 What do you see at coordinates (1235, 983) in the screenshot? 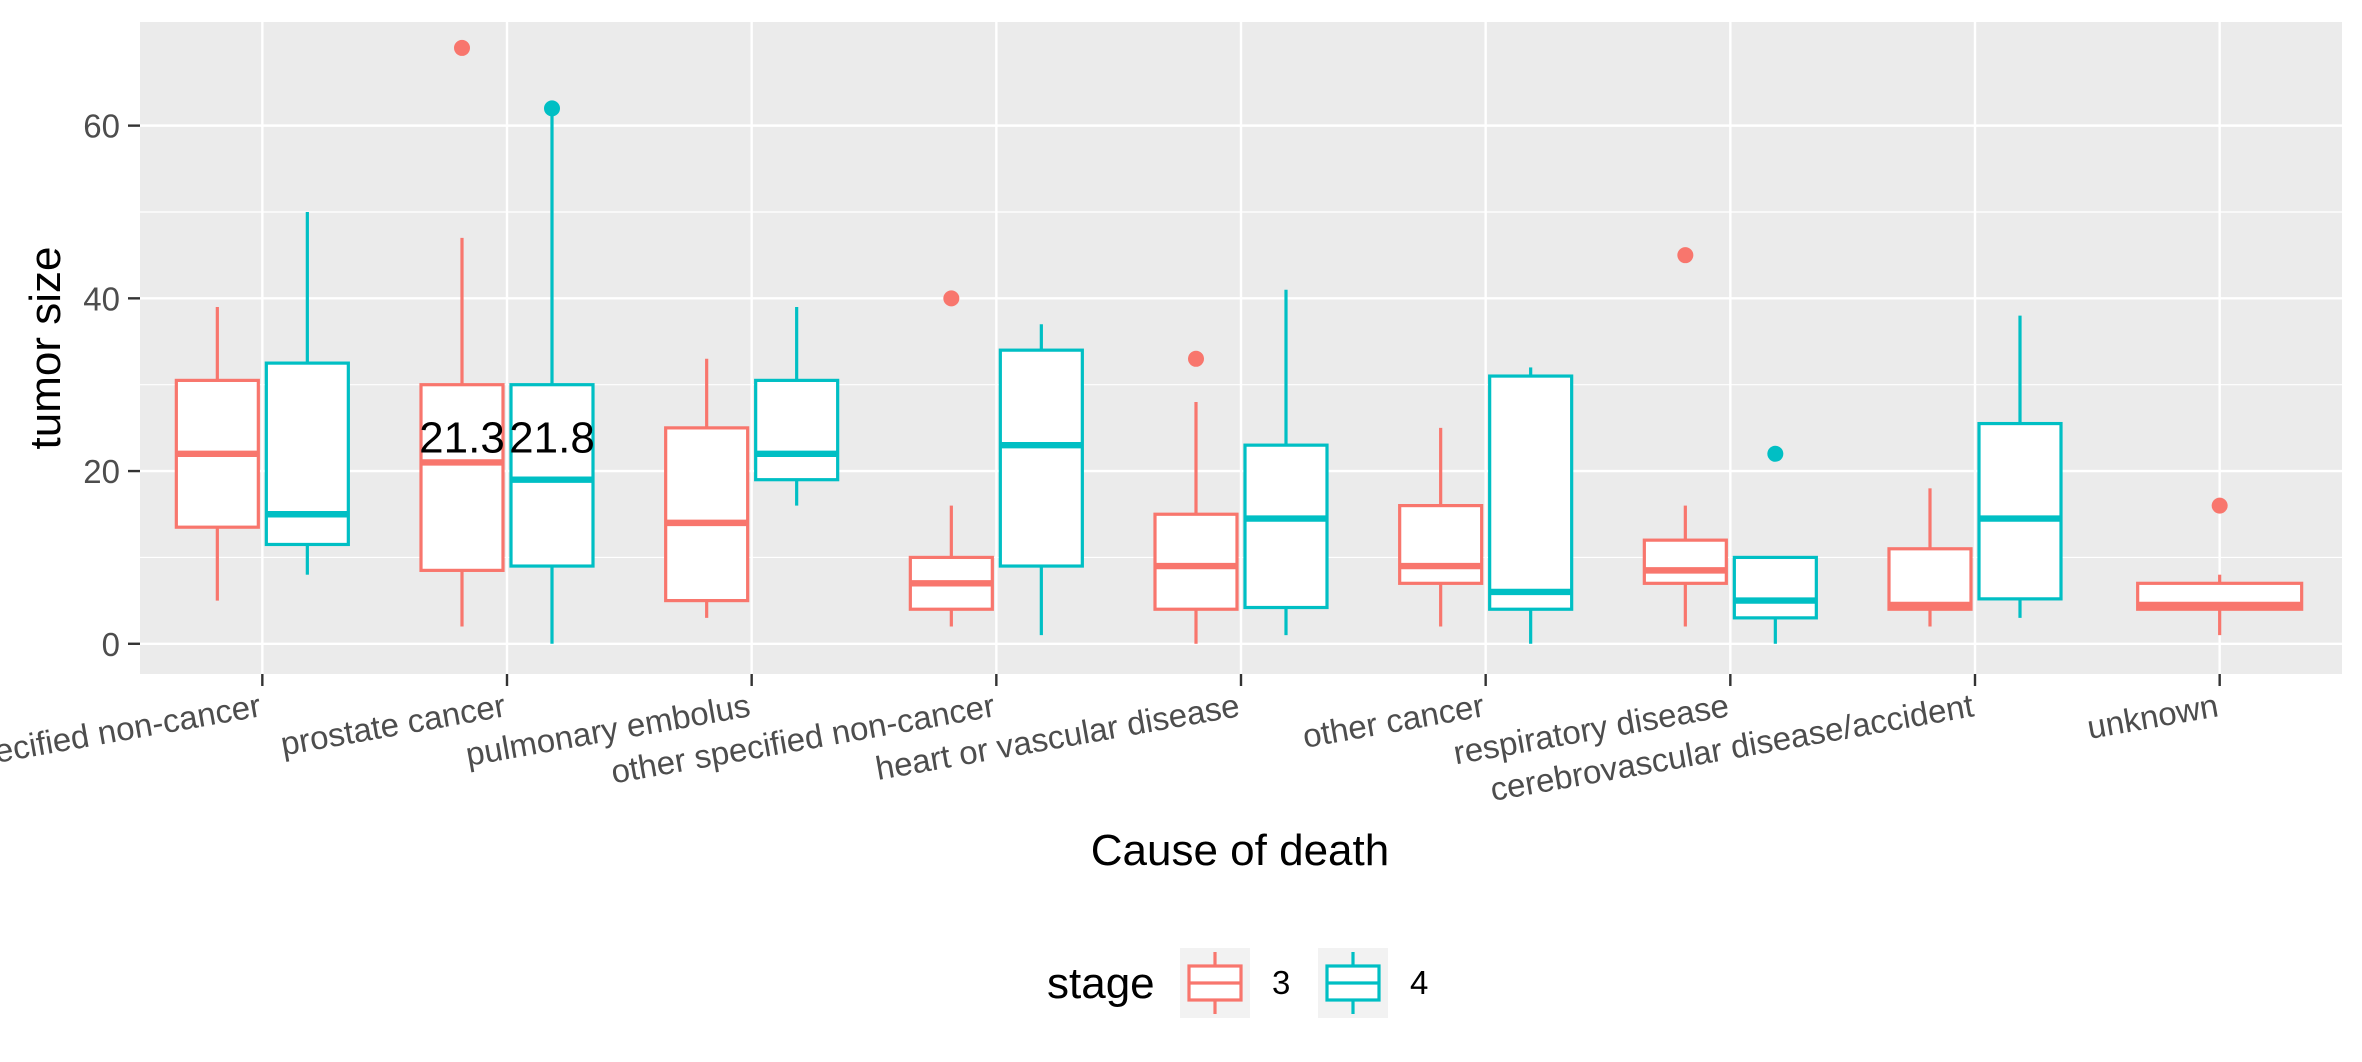
I see `legend-key-3: 3` at bounding box center [1235, 983].